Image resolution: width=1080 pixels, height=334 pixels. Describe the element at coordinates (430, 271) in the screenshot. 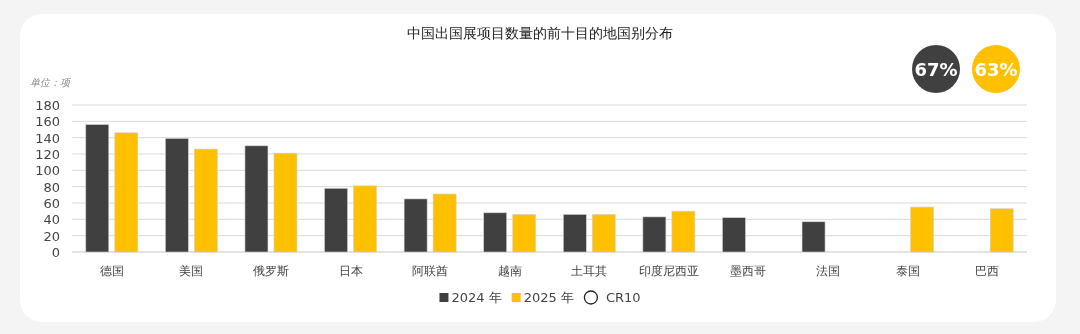

I see `x-tick-label: 阿联酋` at that location.